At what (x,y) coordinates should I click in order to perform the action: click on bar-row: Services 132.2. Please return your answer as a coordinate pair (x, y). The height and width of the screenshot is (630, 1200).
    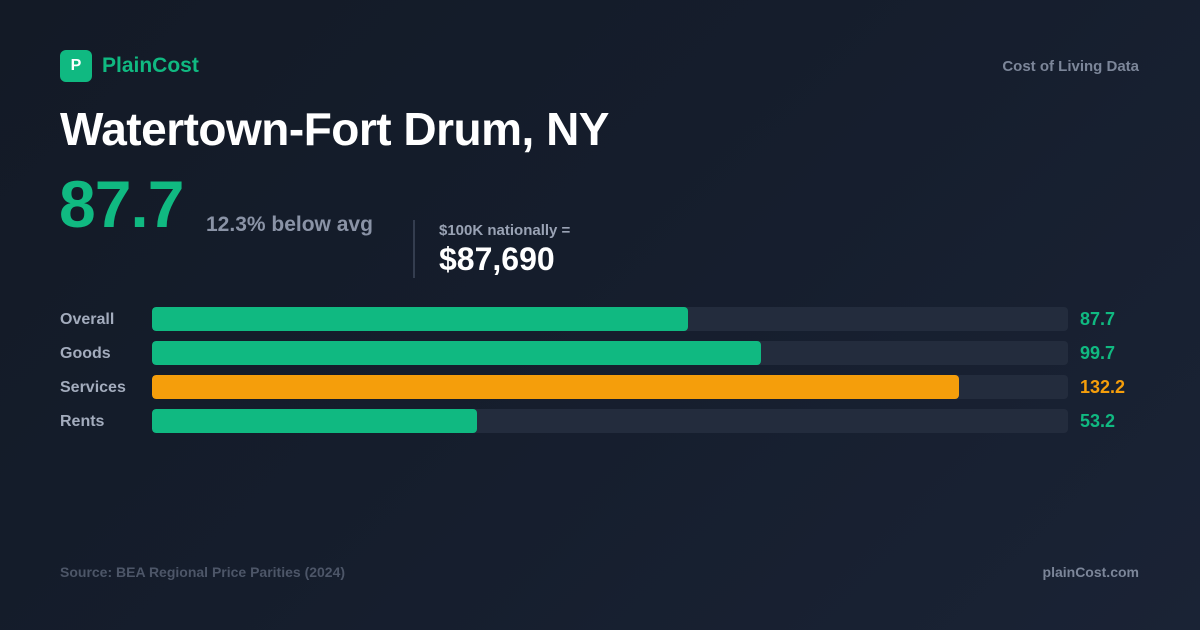
    Looking at the image, I should click on (610, 392).